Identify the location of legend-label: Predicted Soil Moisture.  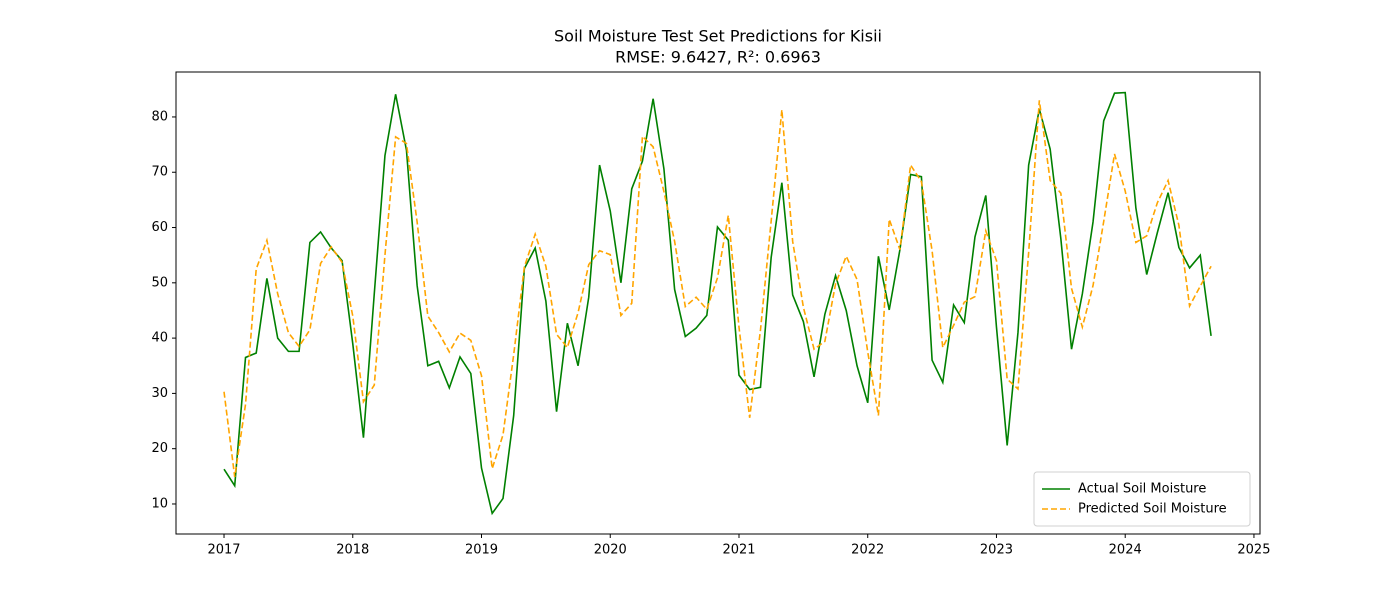
(1152, 509).